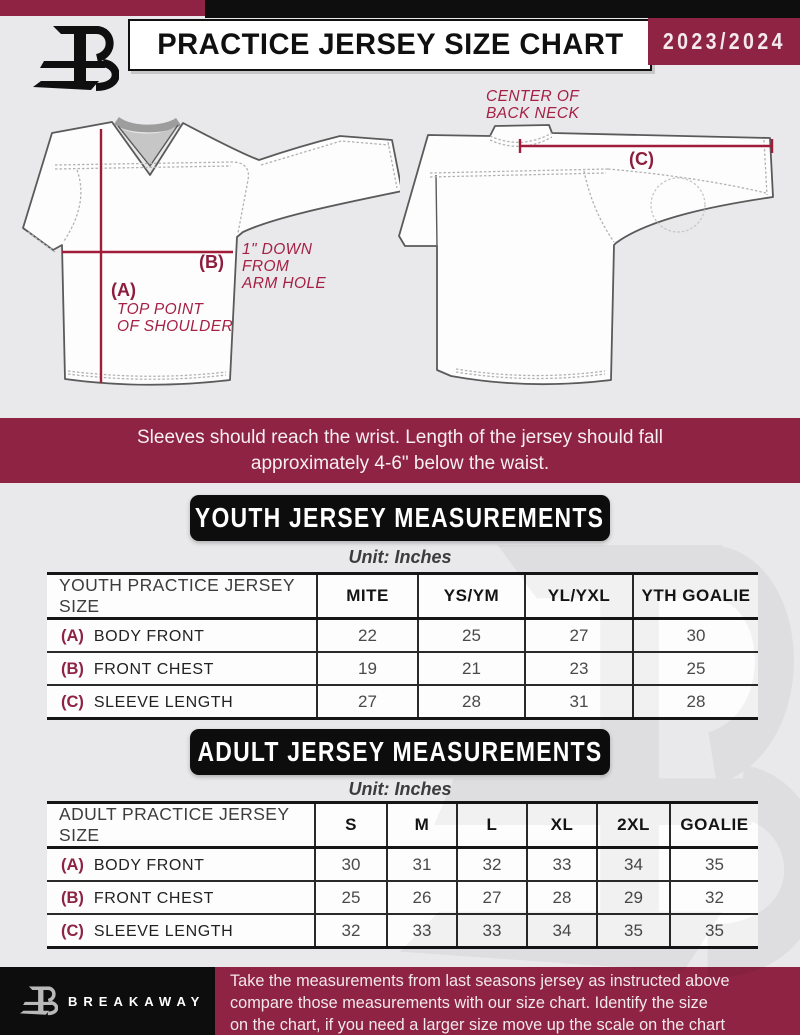 This screenshot has height=1035, width=800. I want to click on header-black-bar, so click(502, 9).